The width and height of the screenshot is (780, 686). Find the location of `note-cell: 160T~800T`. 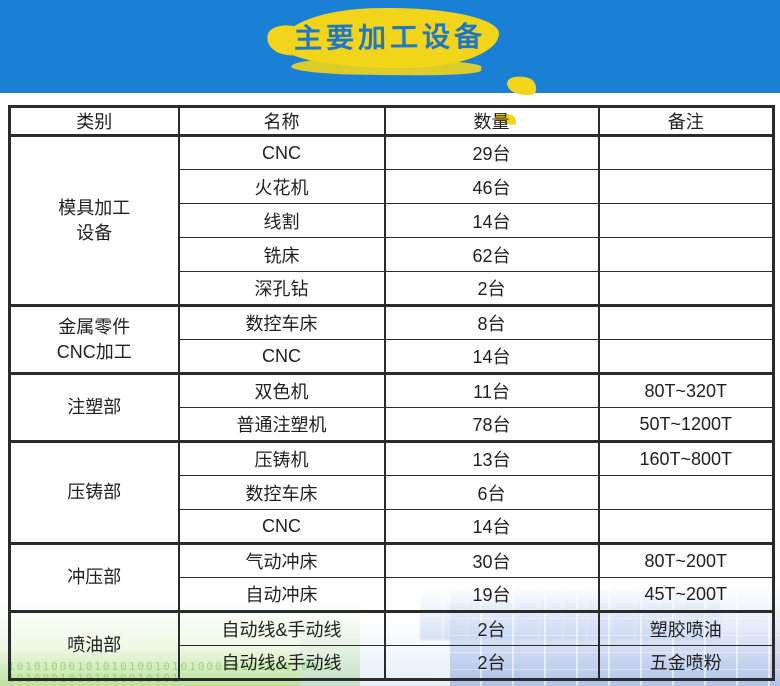

note-cell: 160T~800T is located at coordinates (686, 458).